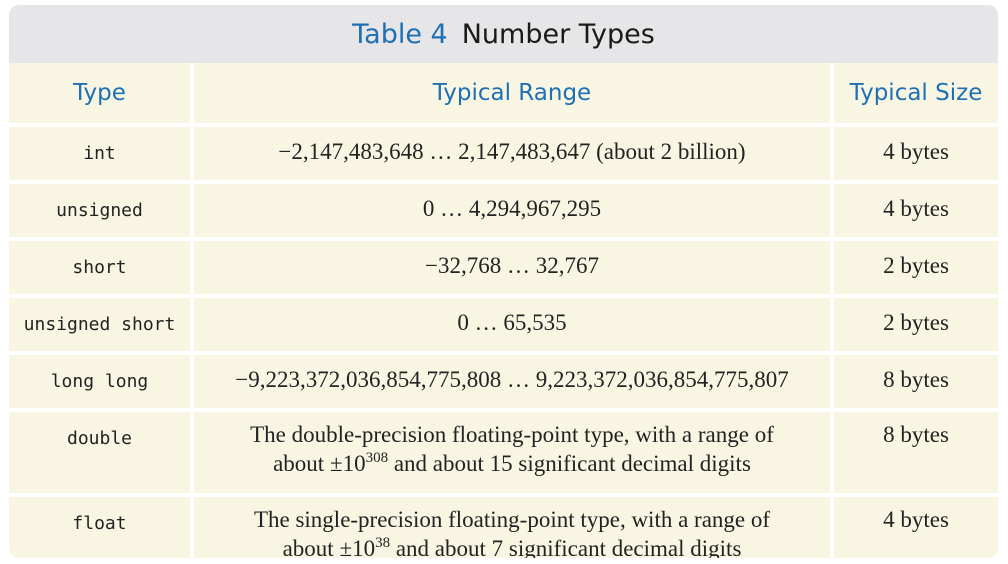 Image resolution: width=1008 pixels, height=564 pixels. I want to click on range-cell: 0 … 4,294,967,295, so click(513, 211).